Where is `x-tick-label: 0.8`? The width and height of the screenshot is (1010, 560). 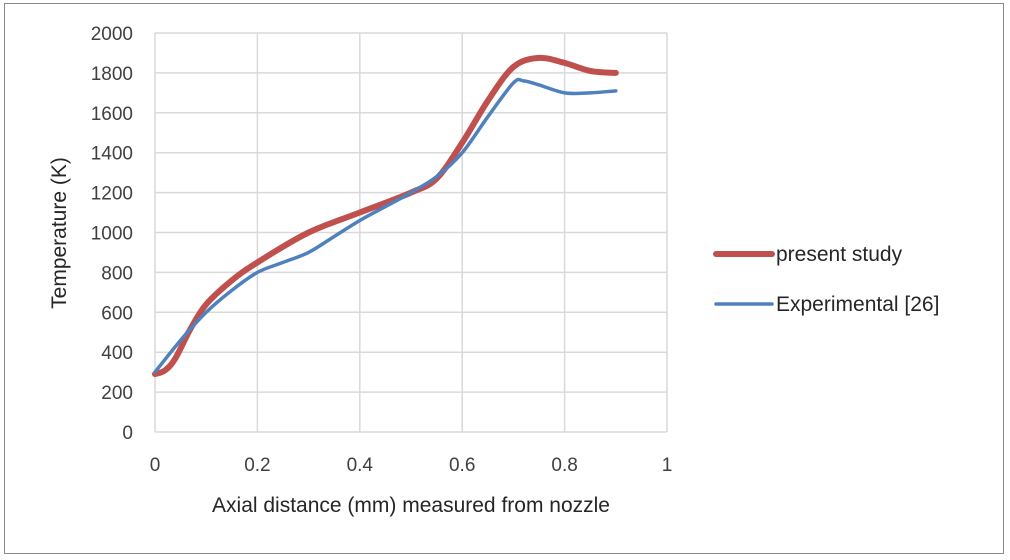 x-tick-label: 0.8 is located at coordinates (564, 465).